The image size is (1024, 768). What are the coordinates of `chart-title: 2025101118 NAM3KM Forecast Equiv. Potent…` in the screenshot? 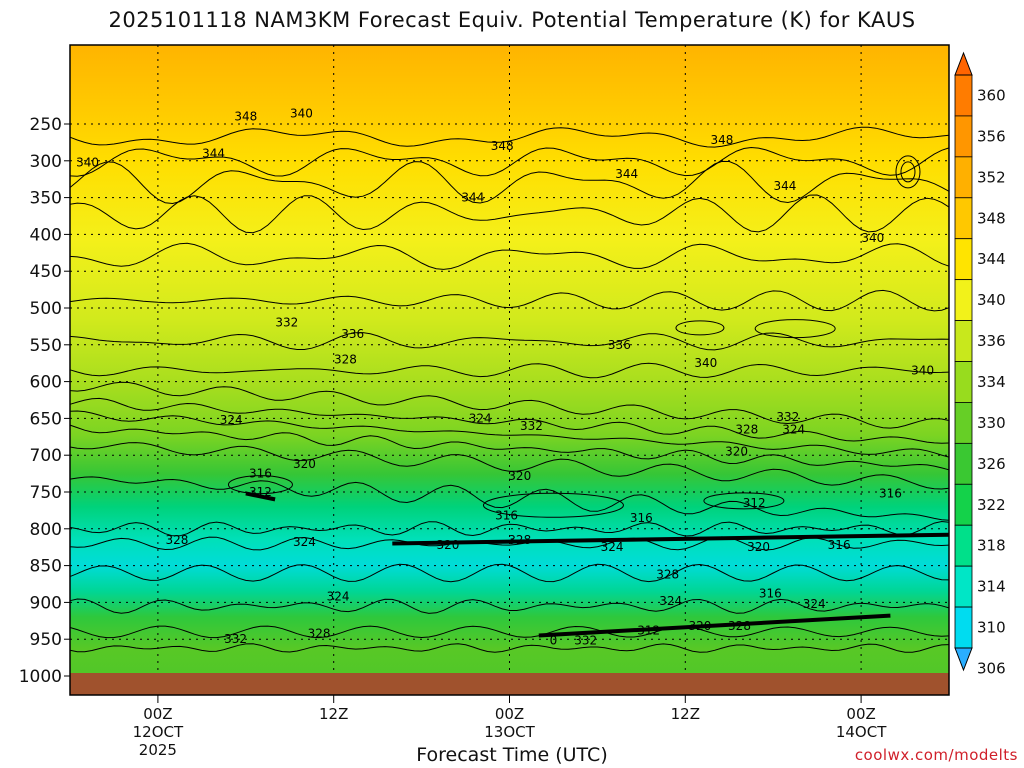 It's located at (512, 20).